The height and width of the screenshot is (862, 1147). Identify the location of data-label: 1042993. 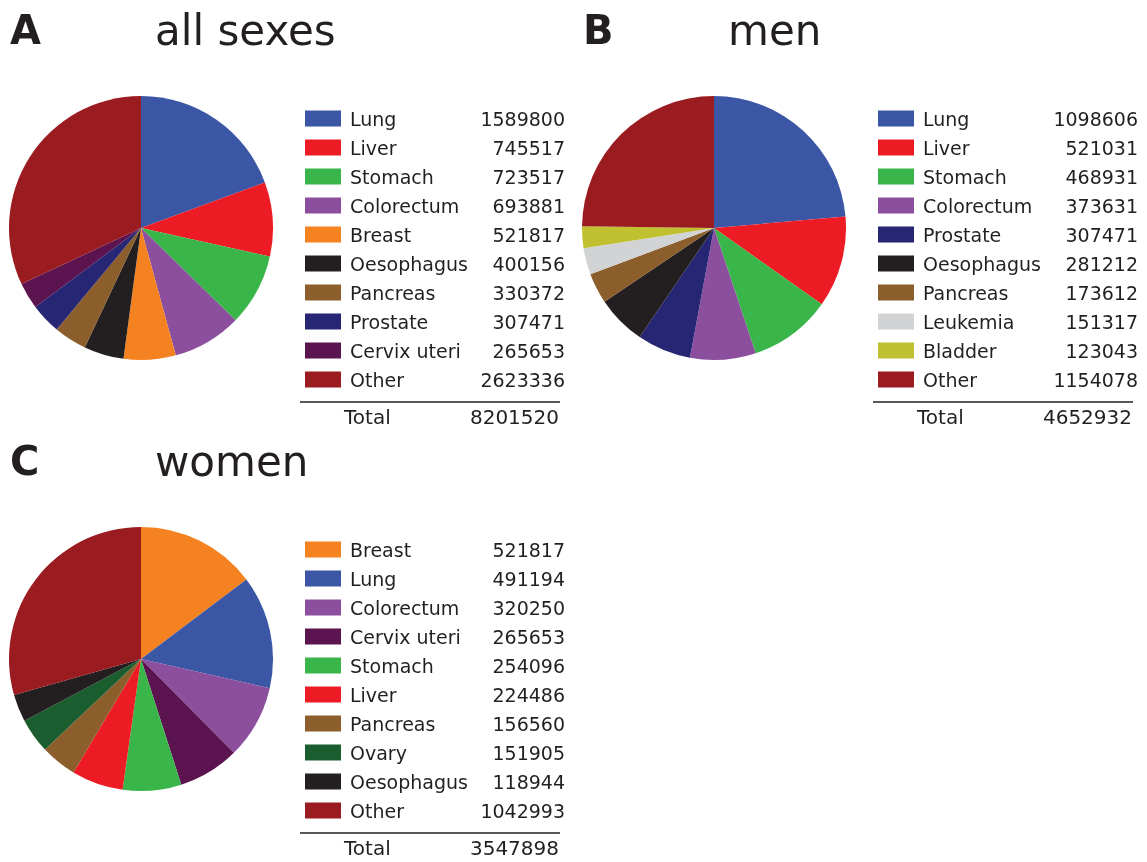
(522, 810).